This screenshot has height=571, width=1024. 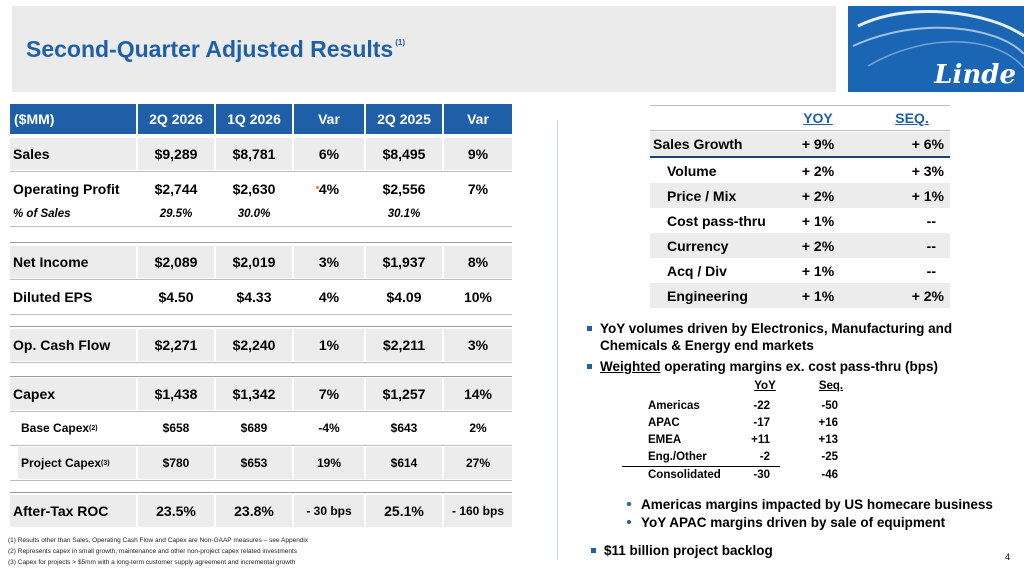 What do you see at coordinates (698, 245) in the screenshot?
I see `row-label-currency: Currency` at bounding box center [698, 245].